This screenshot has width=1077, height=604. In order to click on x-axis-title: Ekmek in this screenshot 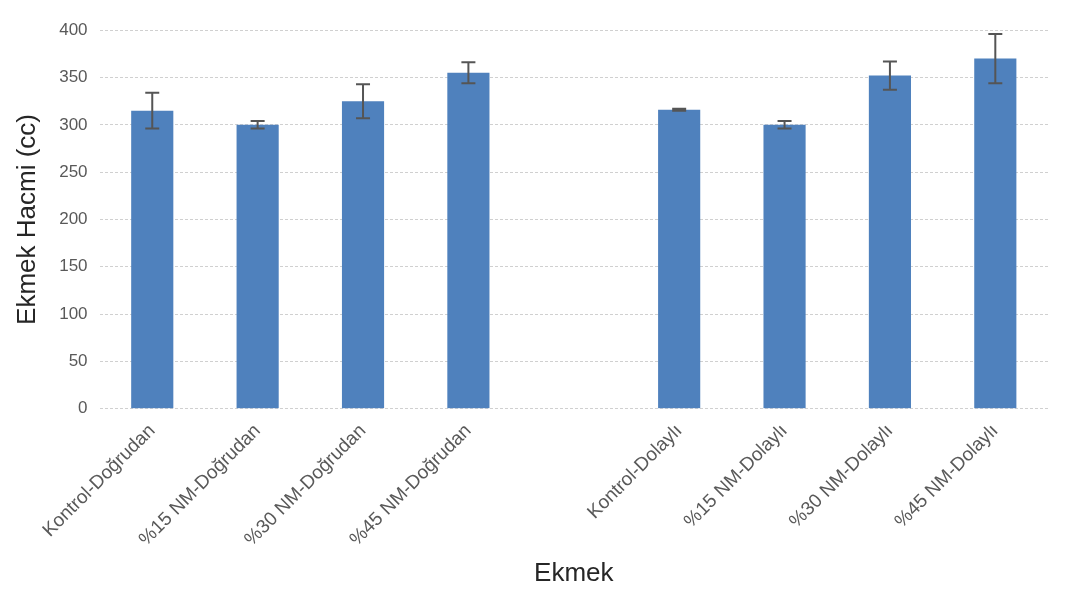, I will do `click(574, 571)`.